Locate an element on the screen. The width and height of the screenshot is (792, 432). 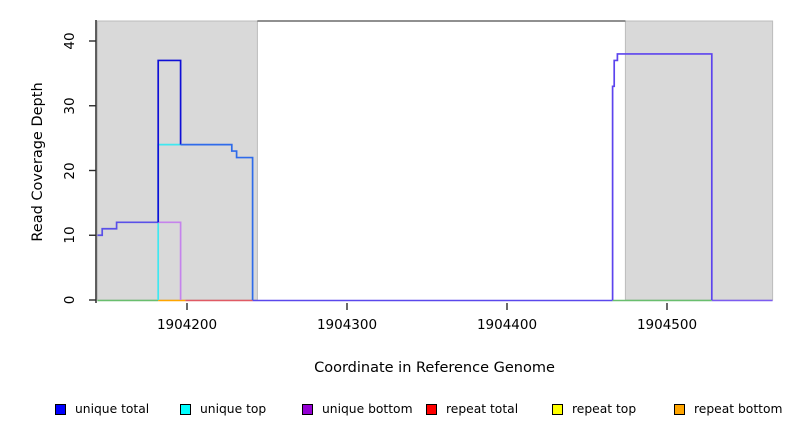
right-coverage-box is located at coordinates (662, 176).